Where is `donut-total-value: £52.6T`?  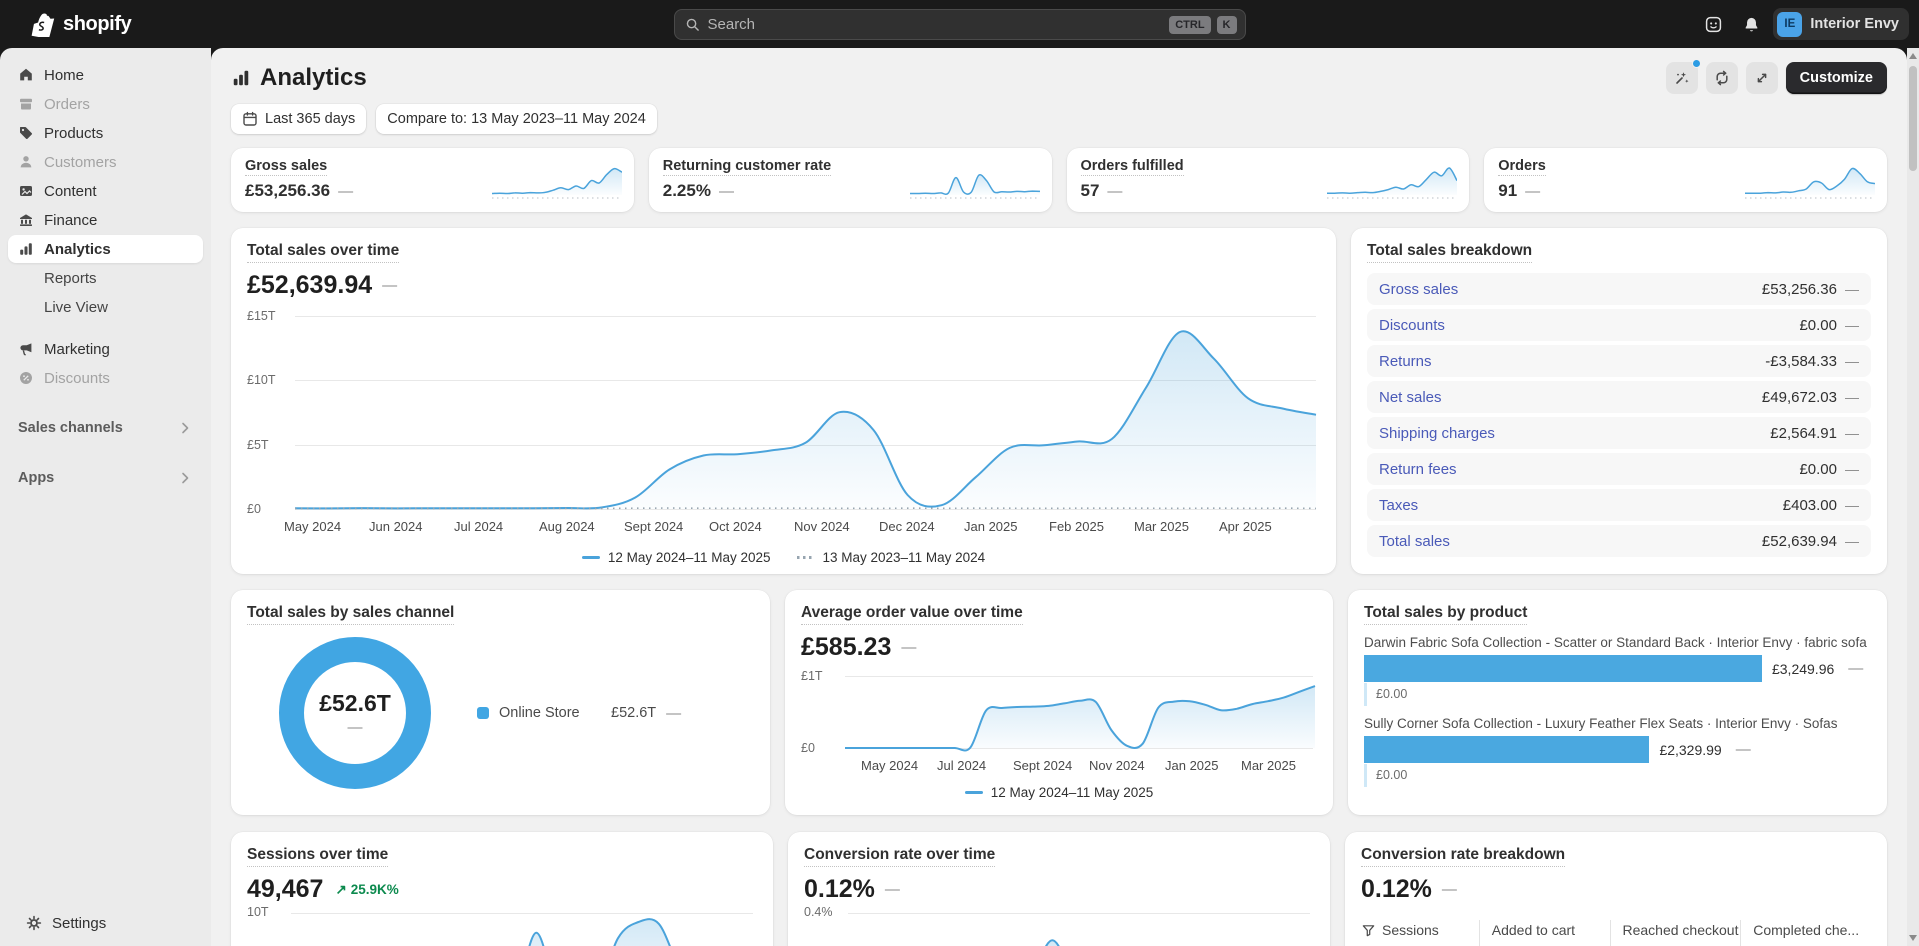
donut-total-value: £52.6T is located at coordinates (355, 703).